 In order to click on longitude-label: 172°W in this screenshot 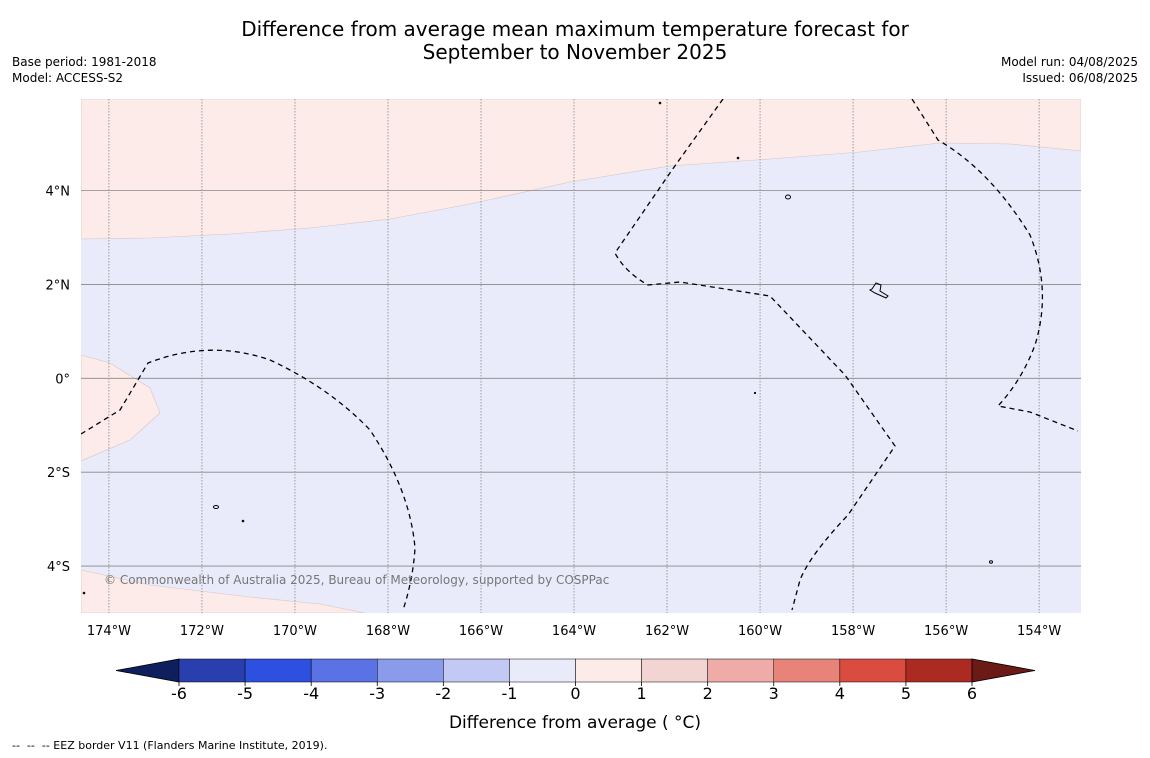, I will do `click(202, 631)`.